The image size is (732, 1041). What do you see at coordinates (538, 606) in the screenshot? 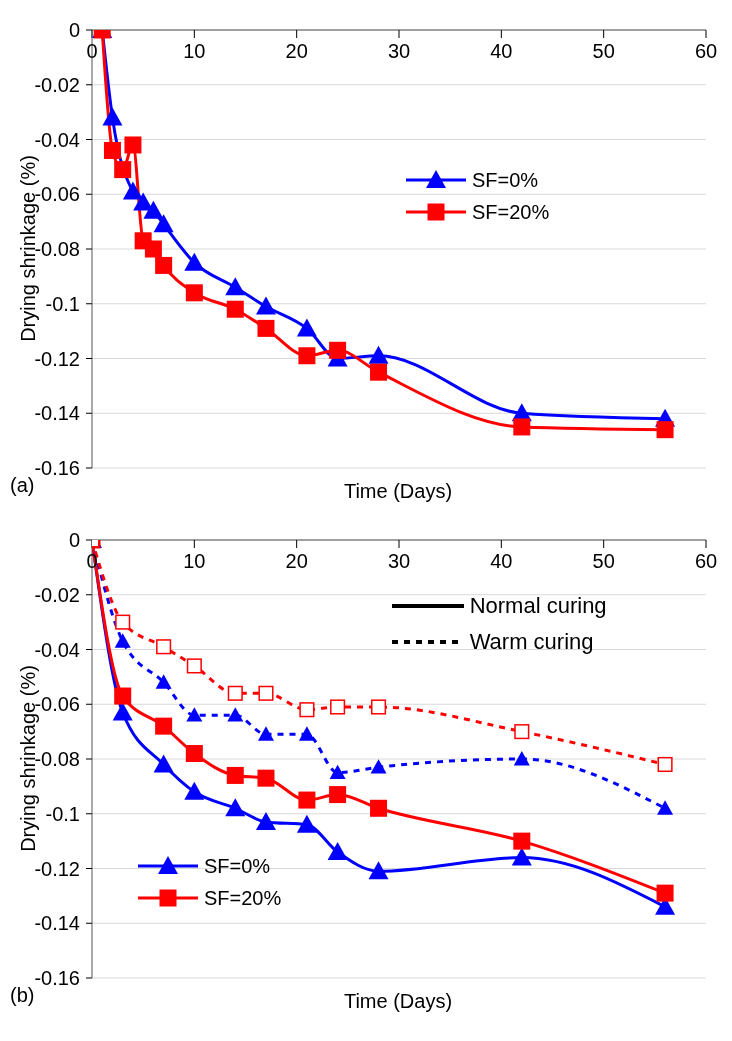
I see `annotation: Normal curing` at bounding box center [538, 606].